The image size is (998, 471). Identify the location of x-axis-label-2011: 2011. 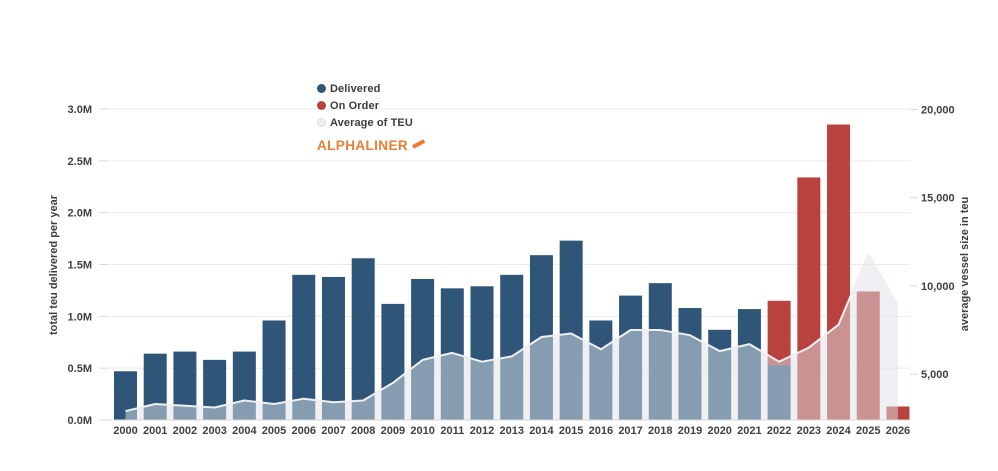
(452, 431).